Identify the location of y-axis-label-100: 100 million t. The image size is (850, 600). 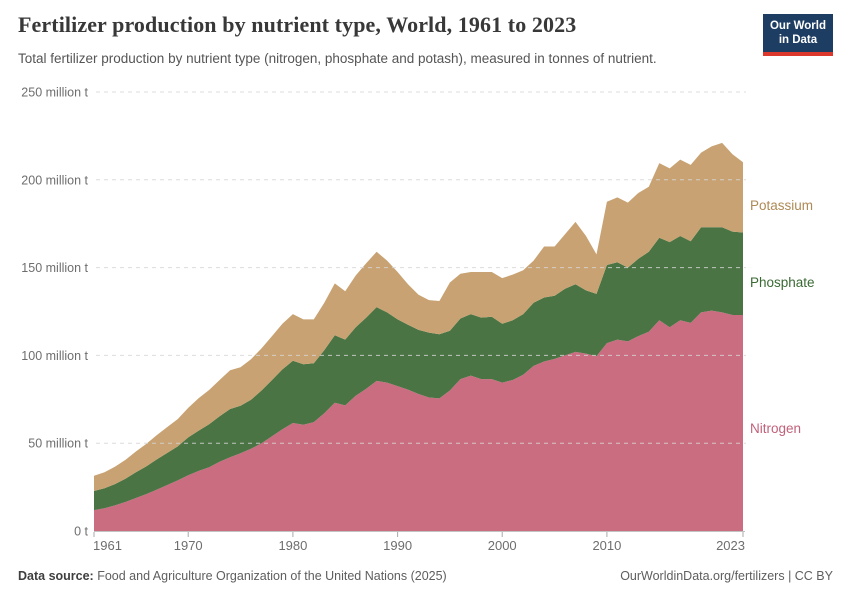
(54, 356).